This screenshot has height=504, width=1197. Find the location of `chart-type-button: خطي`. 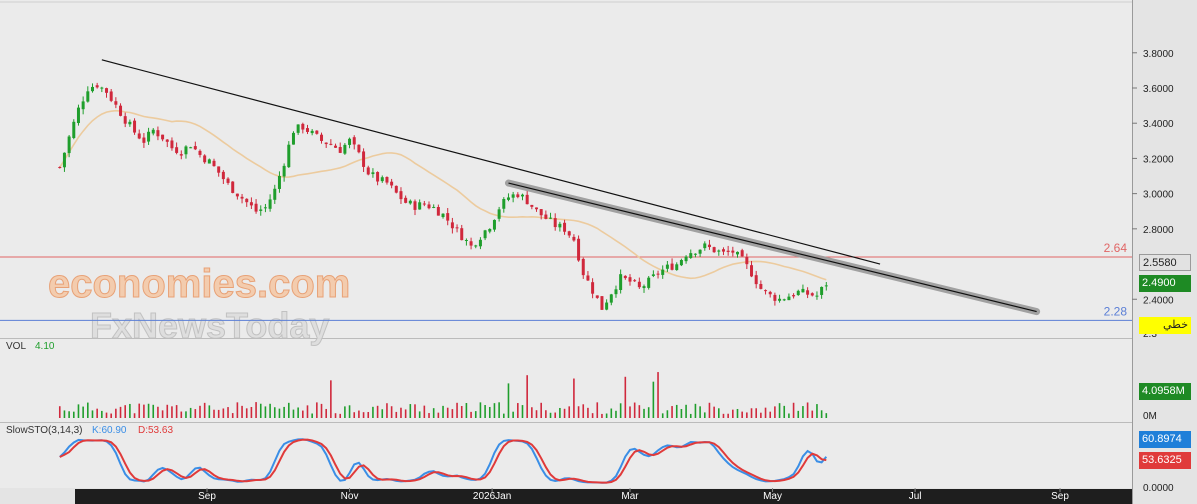

chart-type-button: خطي is located at coordinates (1165, 325).